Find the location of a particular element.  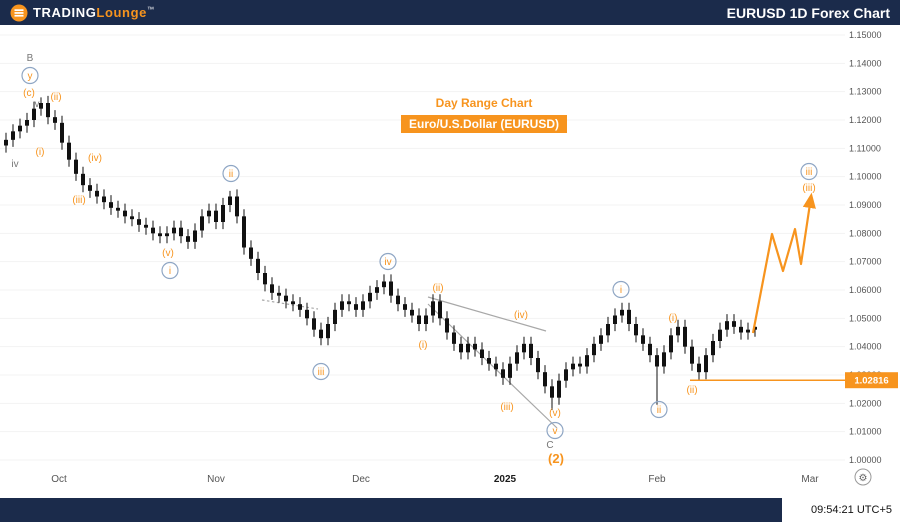

clock-box: 09:54:21 UTC+5 is located at coordinates (841, 510).